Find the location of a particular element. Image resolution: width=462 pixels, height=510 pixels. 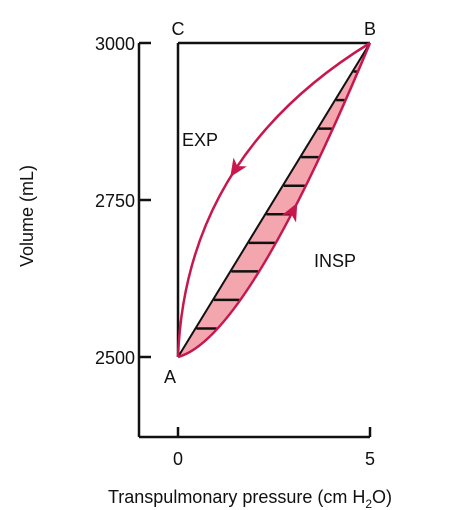

point-label-c: C is located at coordinates (178, 29).